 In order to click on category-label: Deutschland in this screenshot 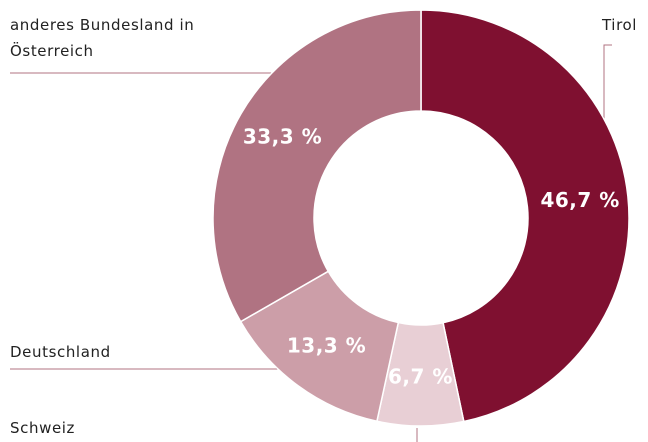, I will do `click(60, 352)`.